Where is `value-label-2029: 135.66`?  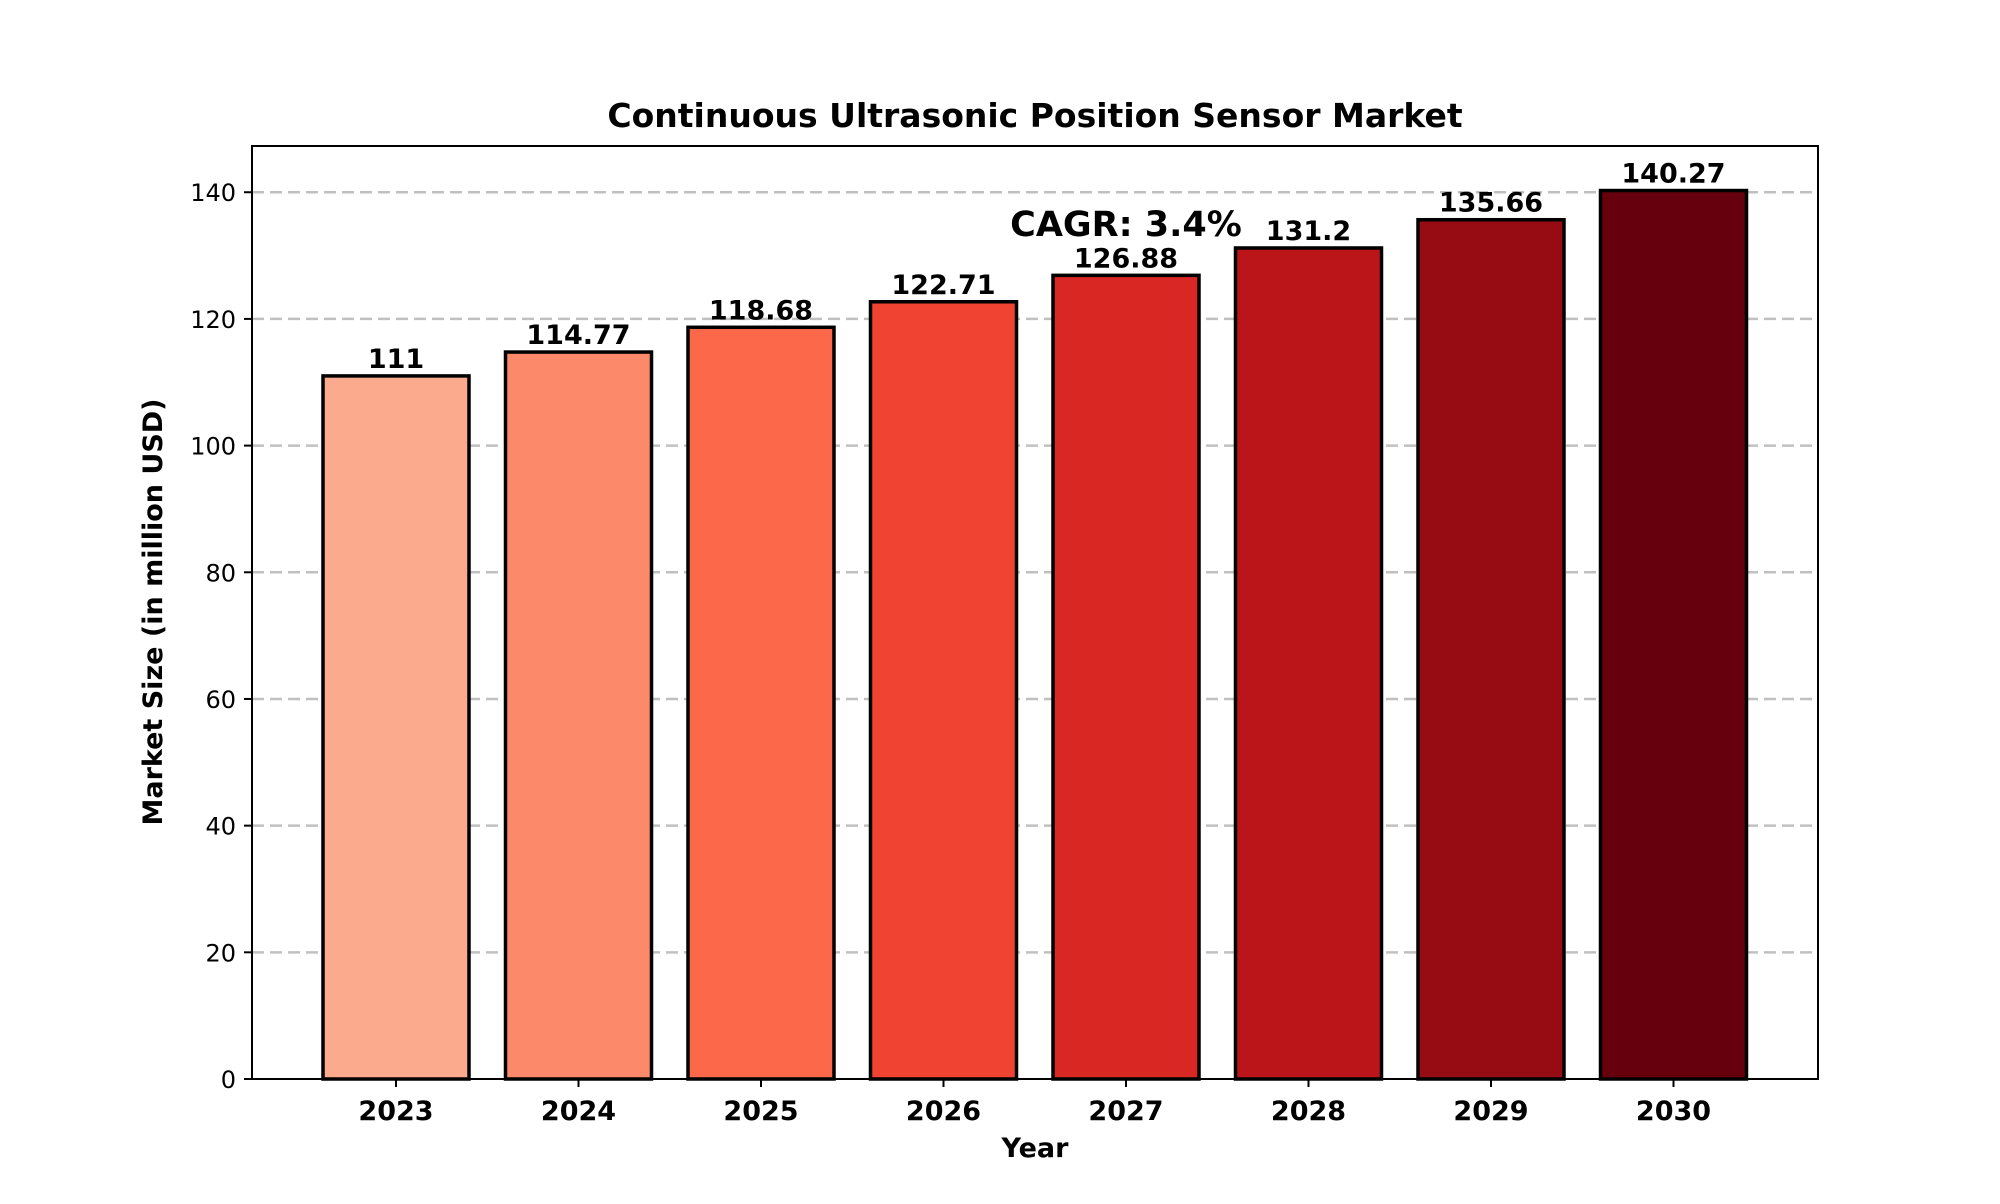
value-label-2029: 135.66 is located at coordinates (1491, 203).